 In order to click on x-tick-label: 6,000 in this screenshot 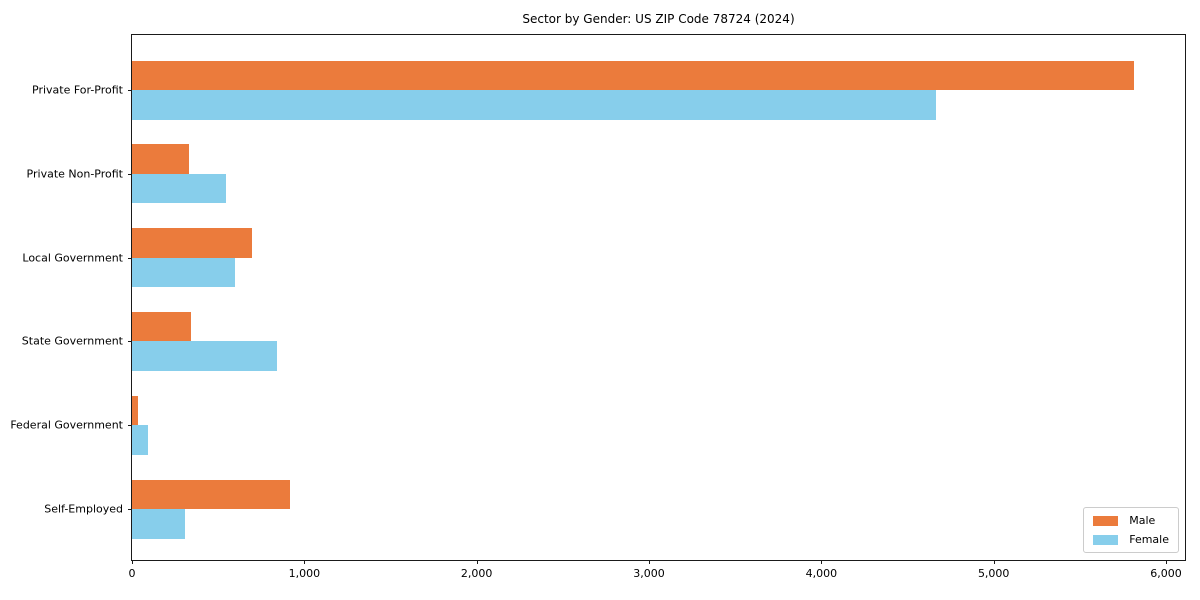, I will do `click(1166, 573)`.